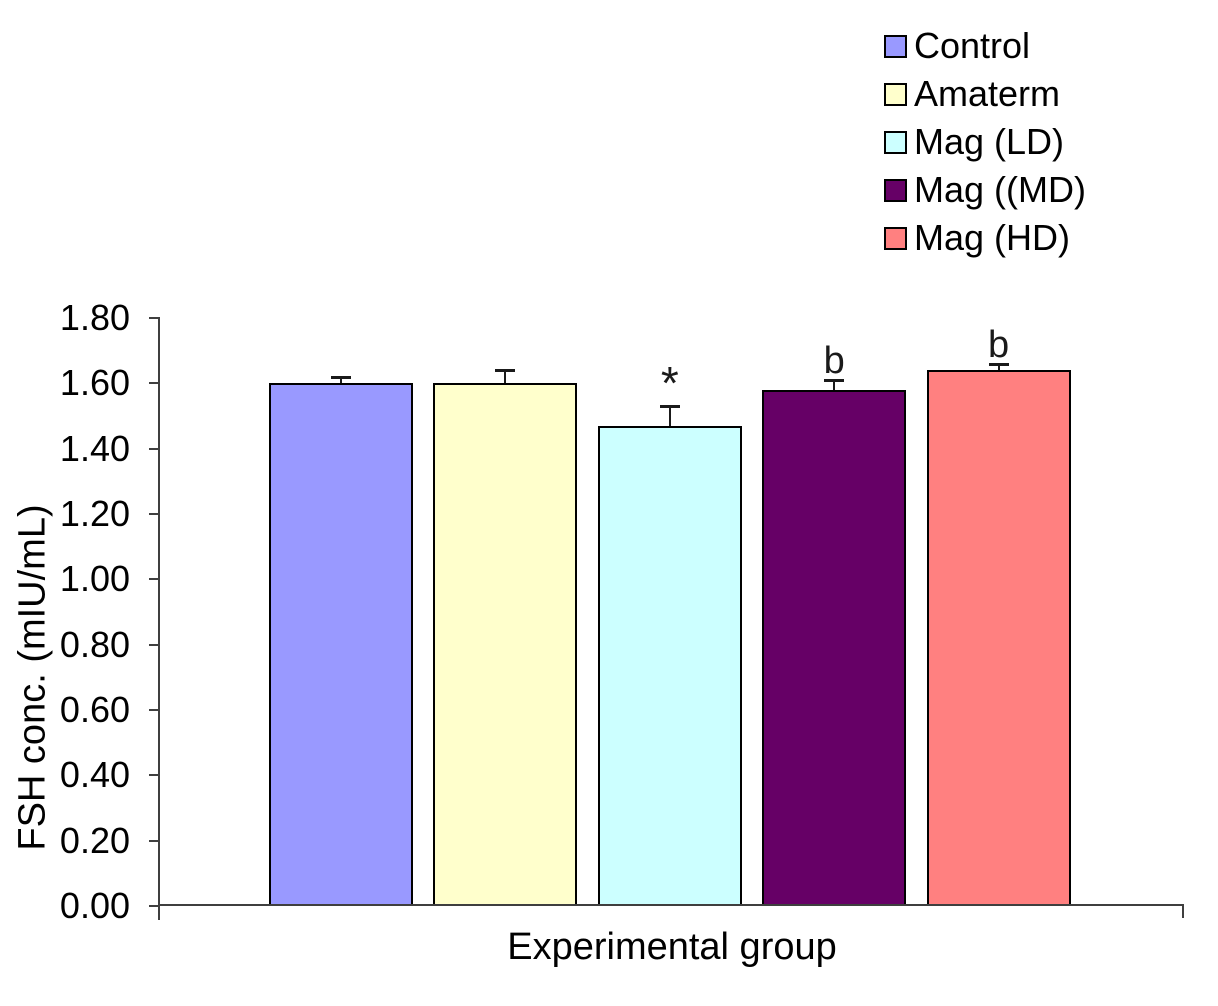 Image resolution: width=1218 pixels, height=1006 pixels. I want to click on bar-mag-hd, so click(998, 638).